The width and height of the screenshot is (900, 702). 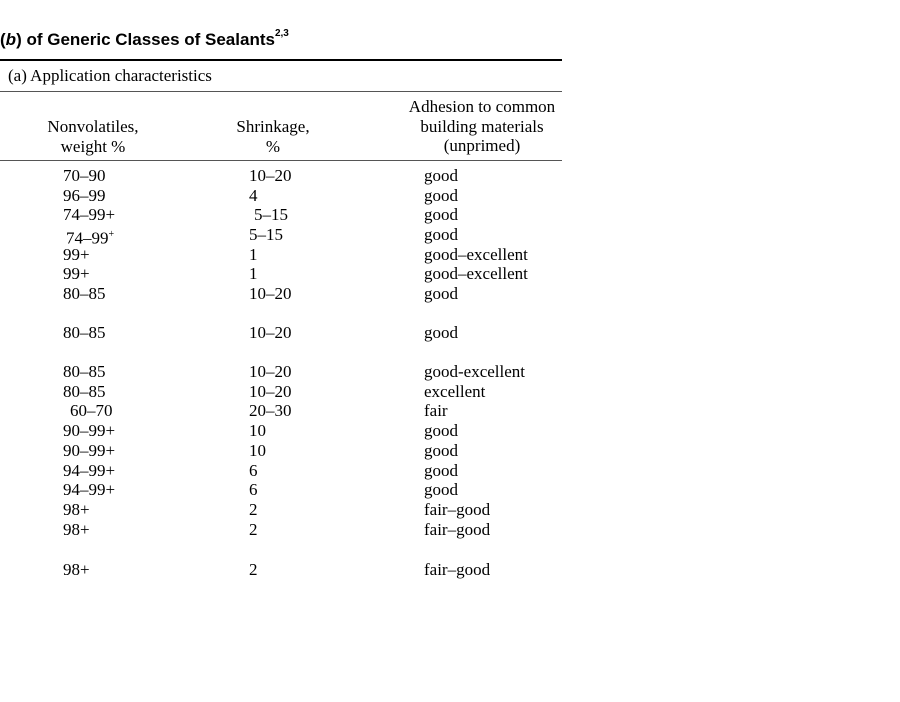 I want to click on cell-superscript: +, so click(x=111, y=234).